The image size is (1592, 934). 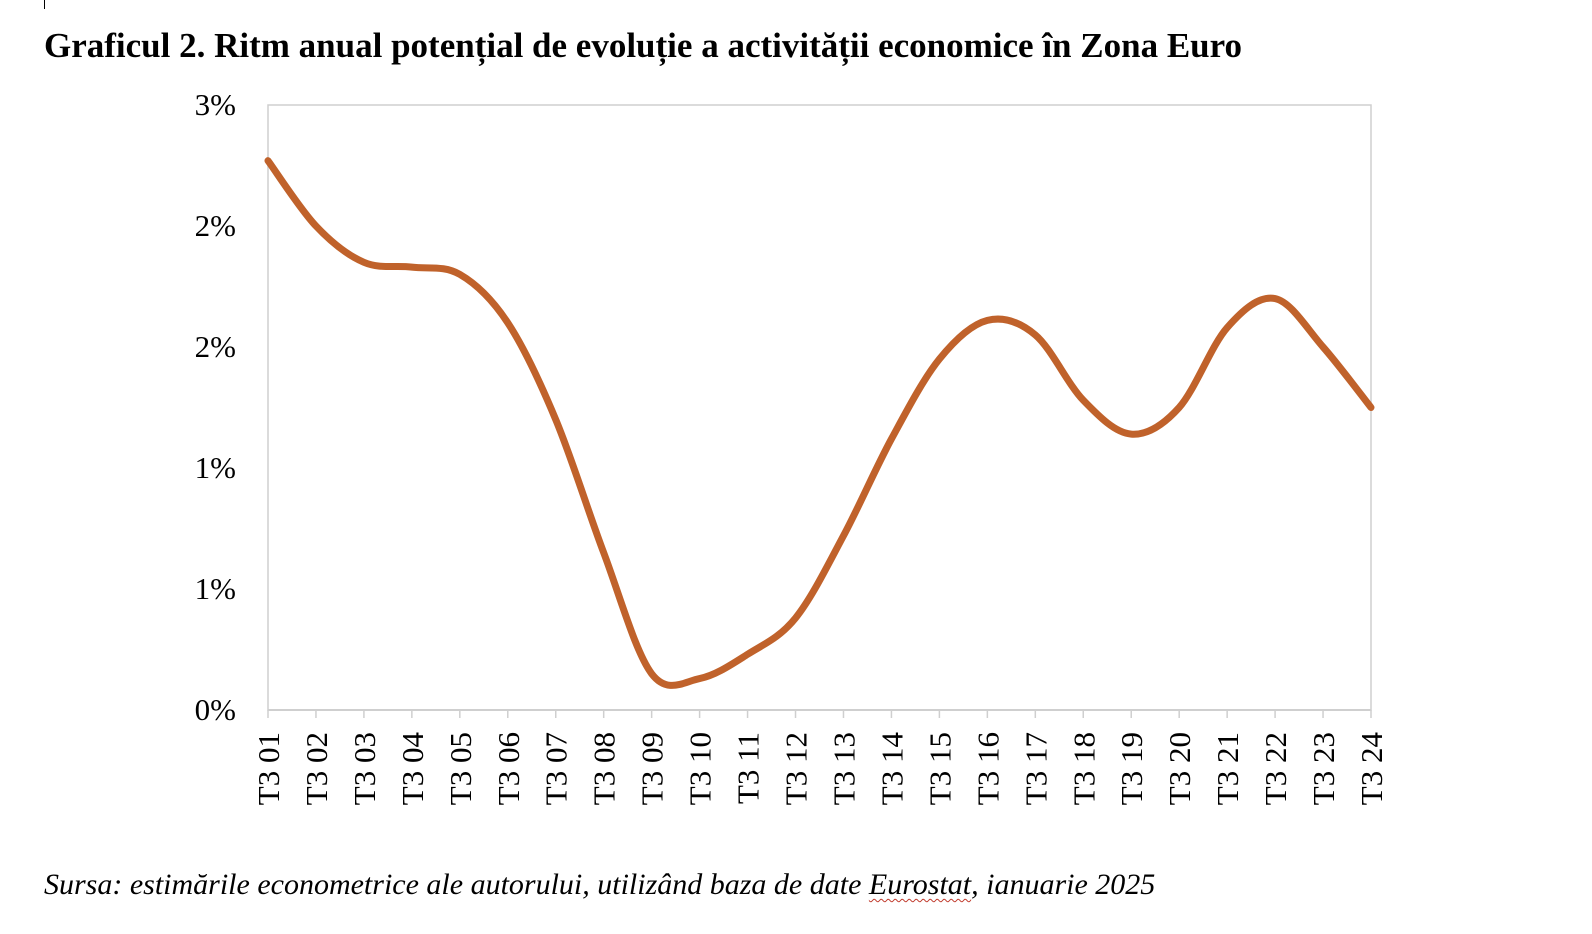 What do you see at coordinates (508, 768) in the screenshot?
I see `x-tick-label: T3 06` at bounding box center [508, 768].